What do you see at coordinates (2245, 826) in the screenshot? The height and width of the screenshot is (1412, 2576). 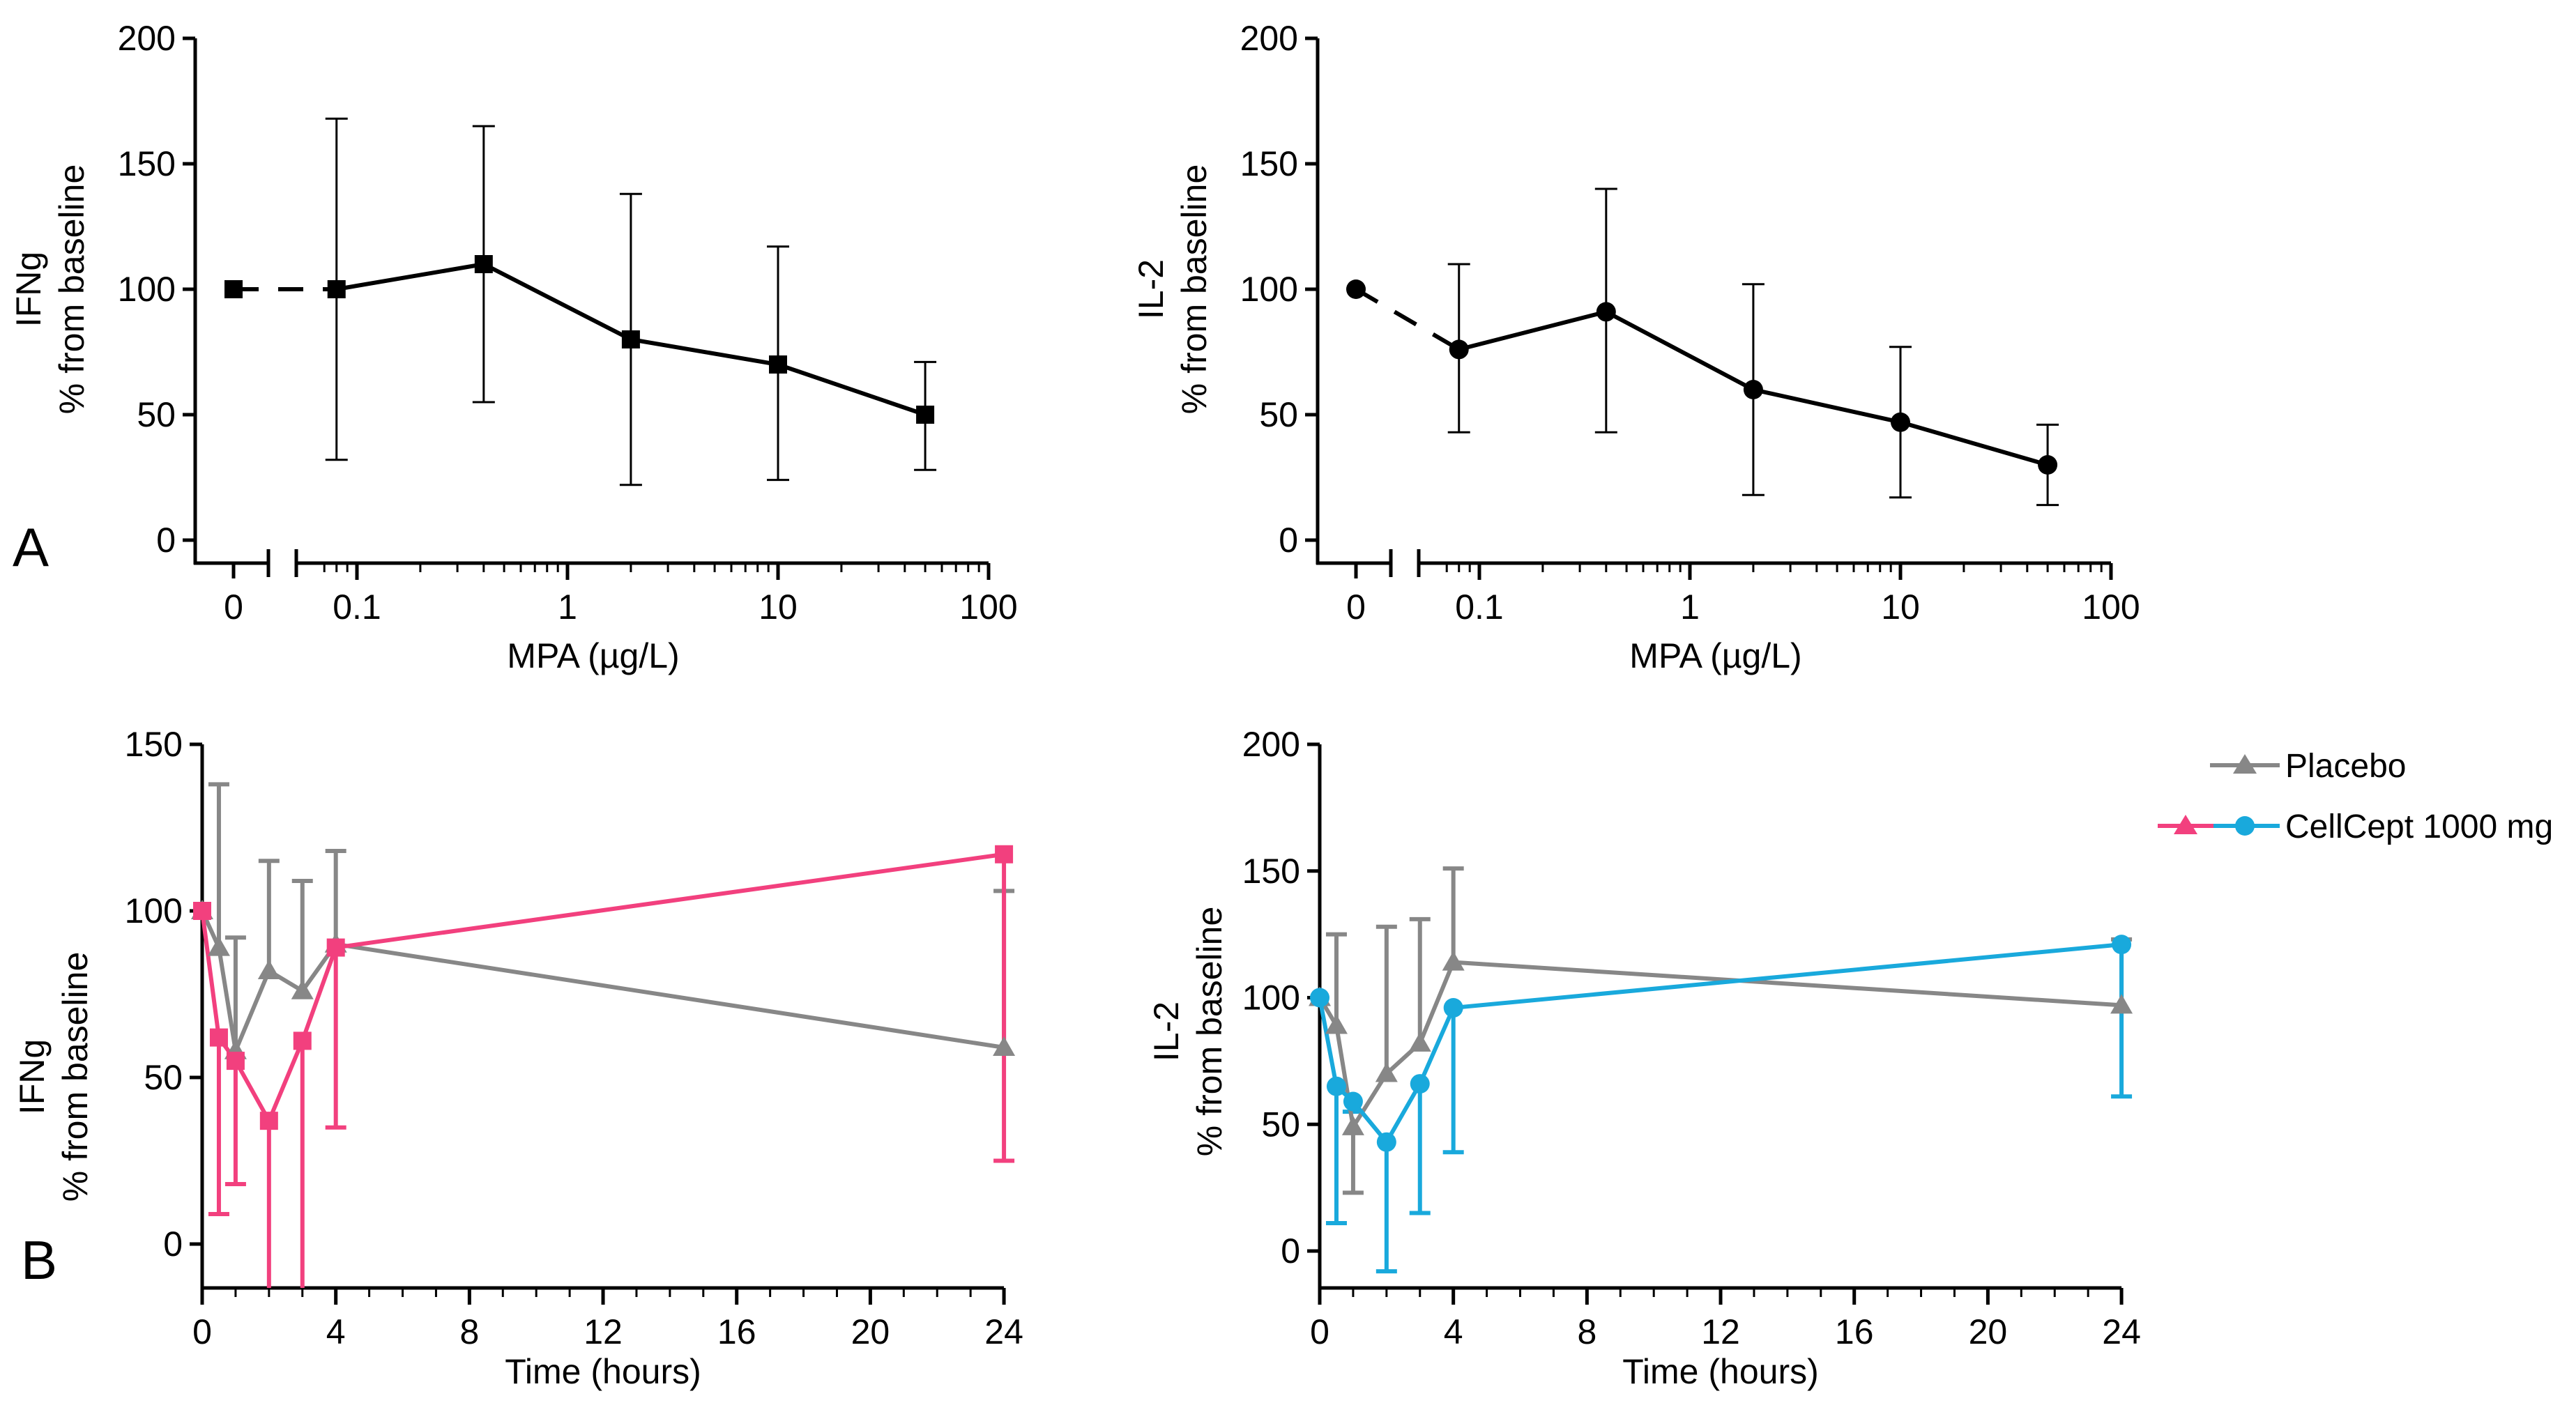 I see `legend-cellcept-marker-circle` at bounding box center [2245, 826].